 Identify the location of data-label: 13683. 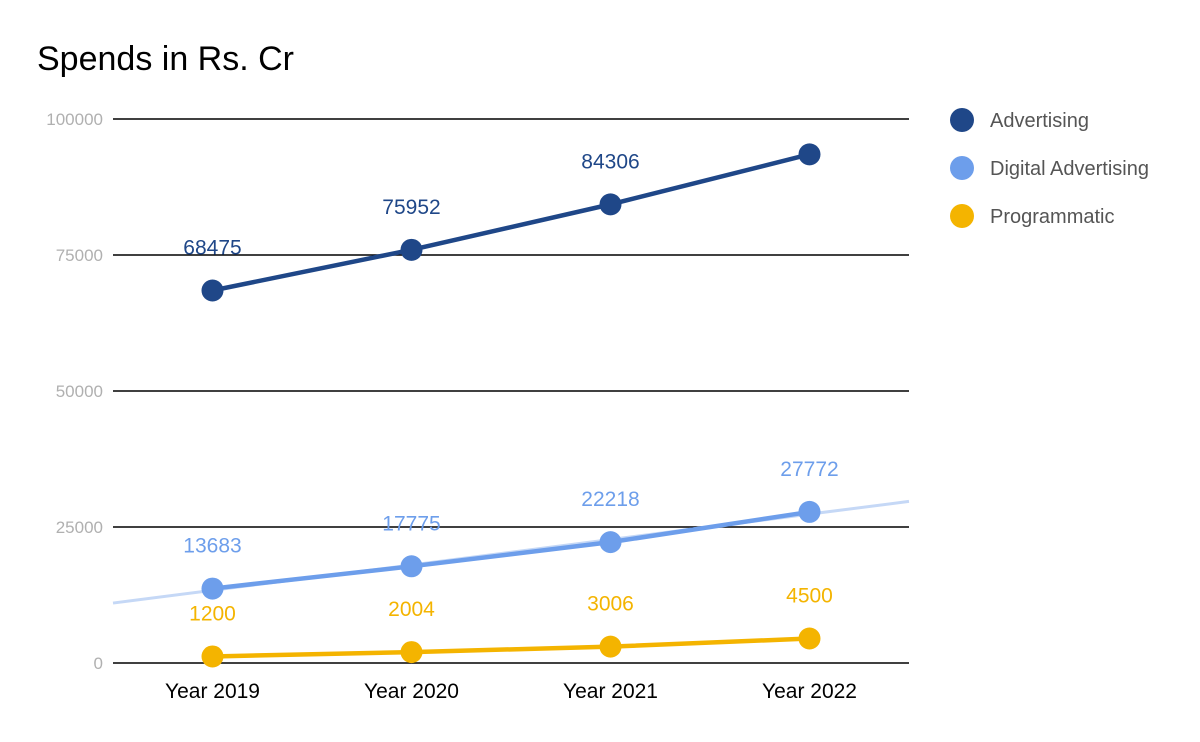
(212, 546).